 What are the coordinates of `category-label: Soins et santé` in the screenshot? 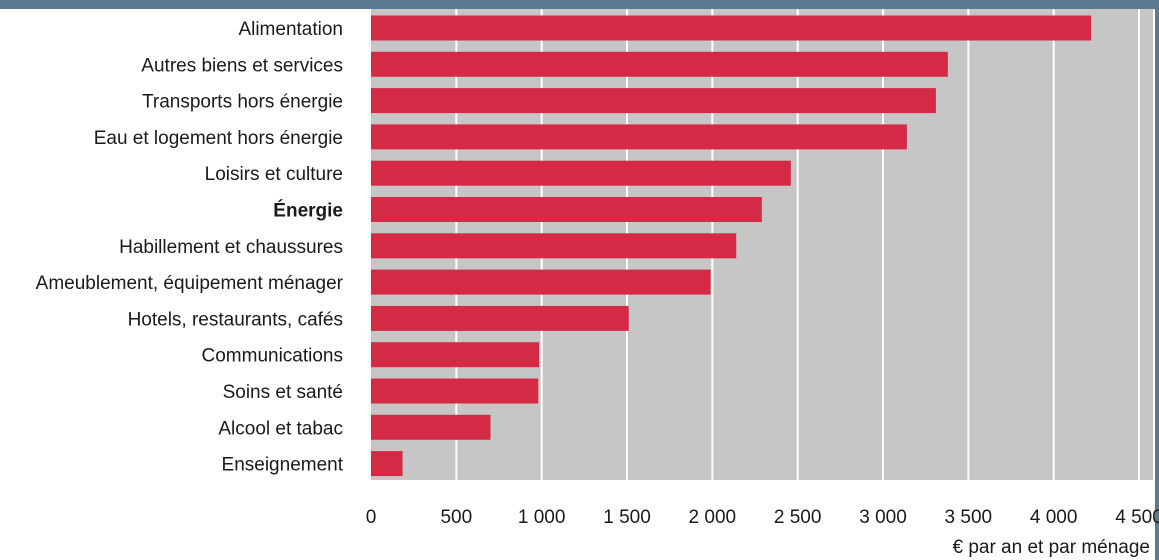 It's located at (283, 392).